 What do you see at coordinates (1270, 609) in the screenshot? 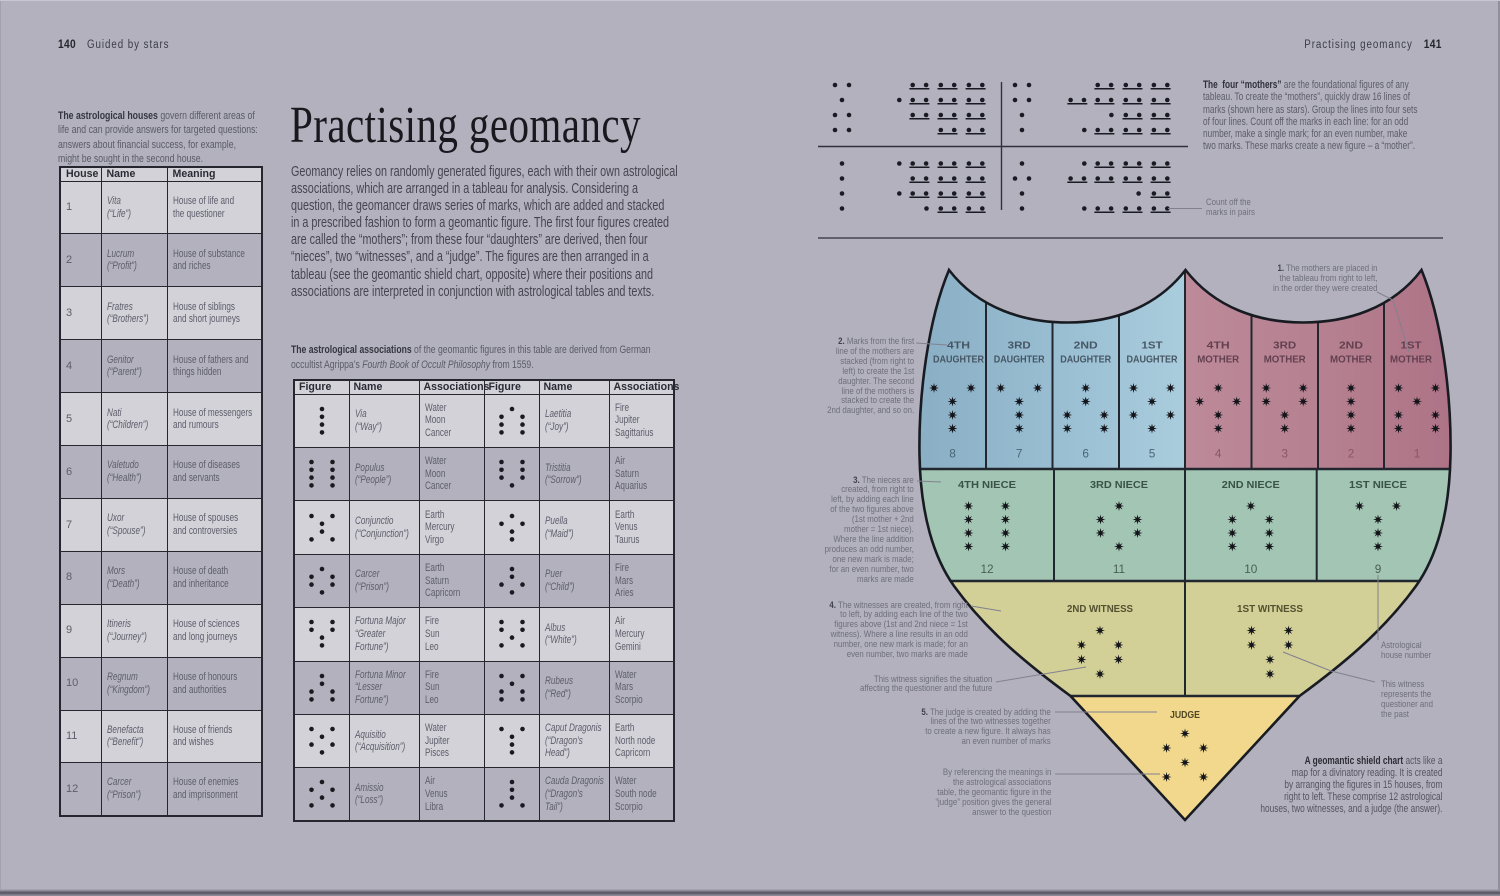
I see `svg-text: 1ST WITNESS` at bounding box center [1270, 609].